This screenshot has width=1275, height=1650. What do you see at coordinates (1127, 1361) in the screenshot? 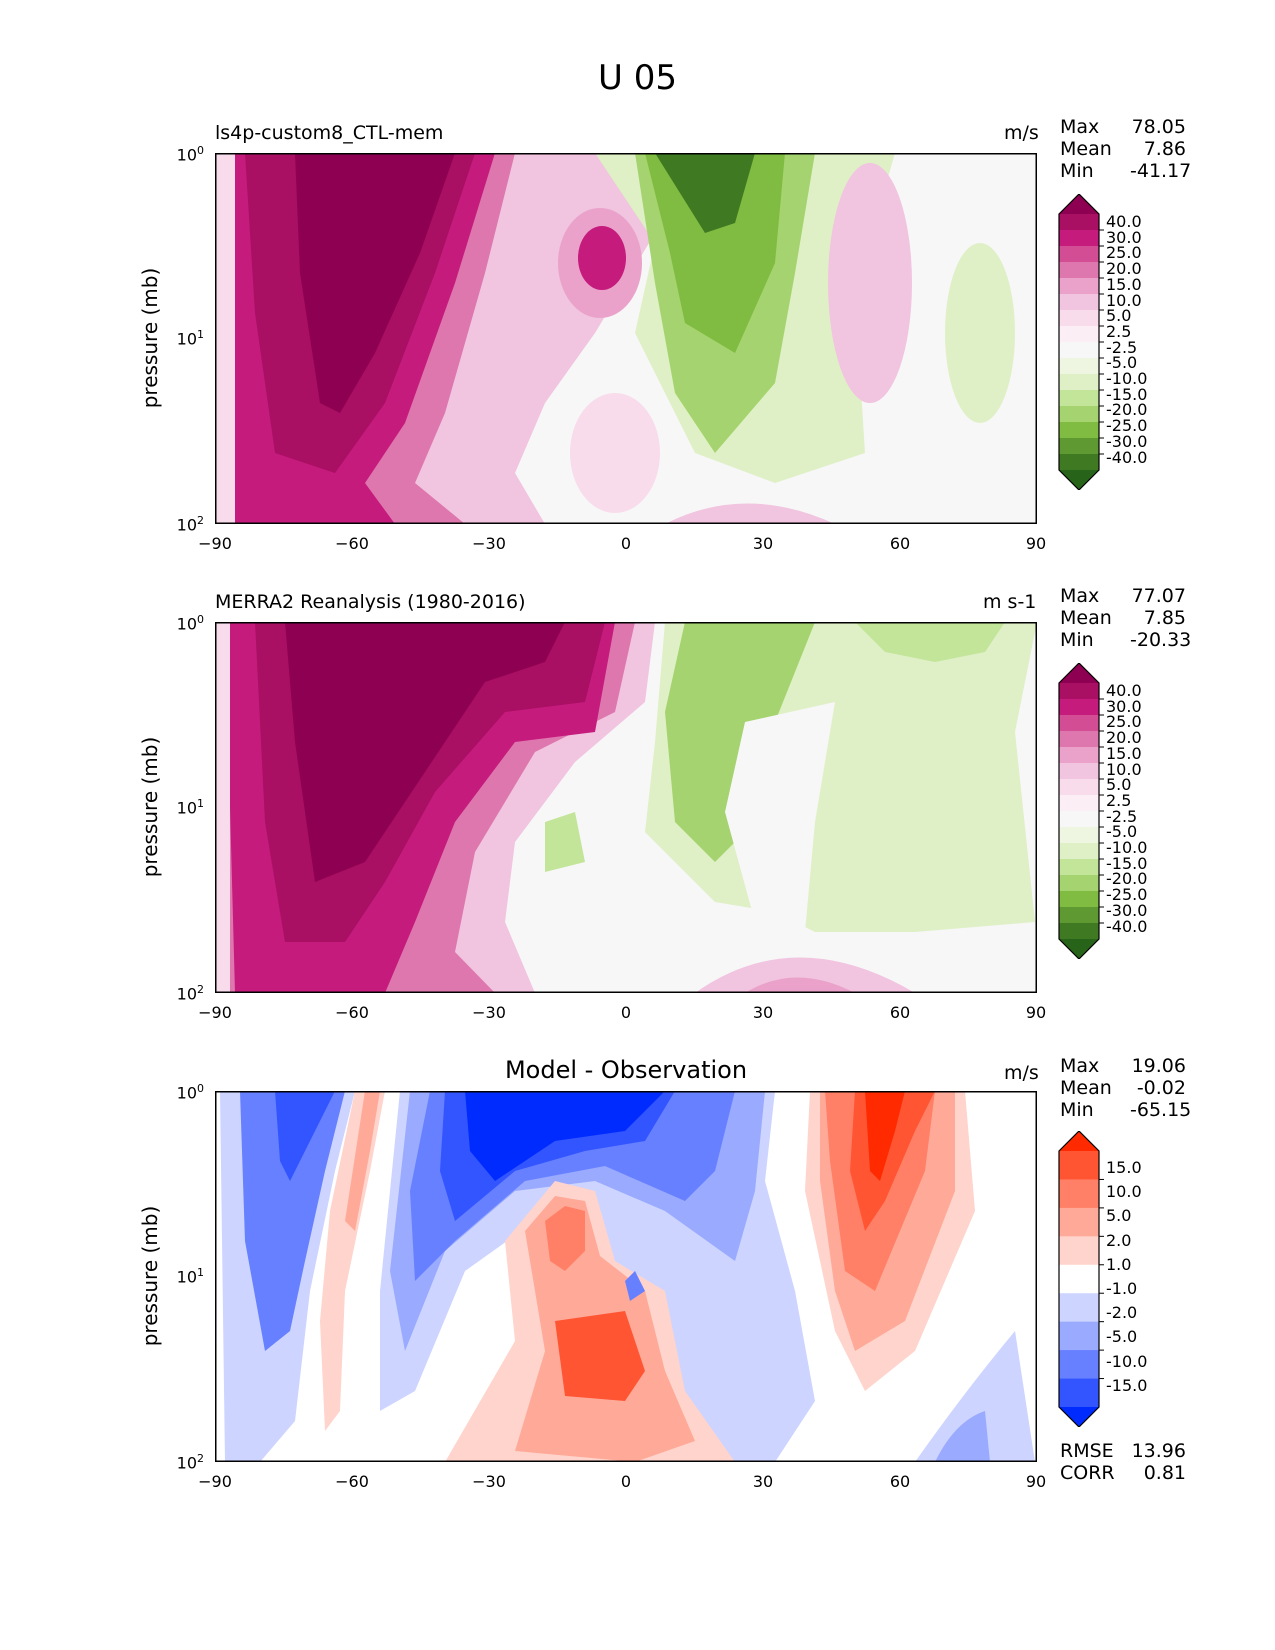
I see `colorbar-label: -10.0` at bounding box center [1127, 1361].